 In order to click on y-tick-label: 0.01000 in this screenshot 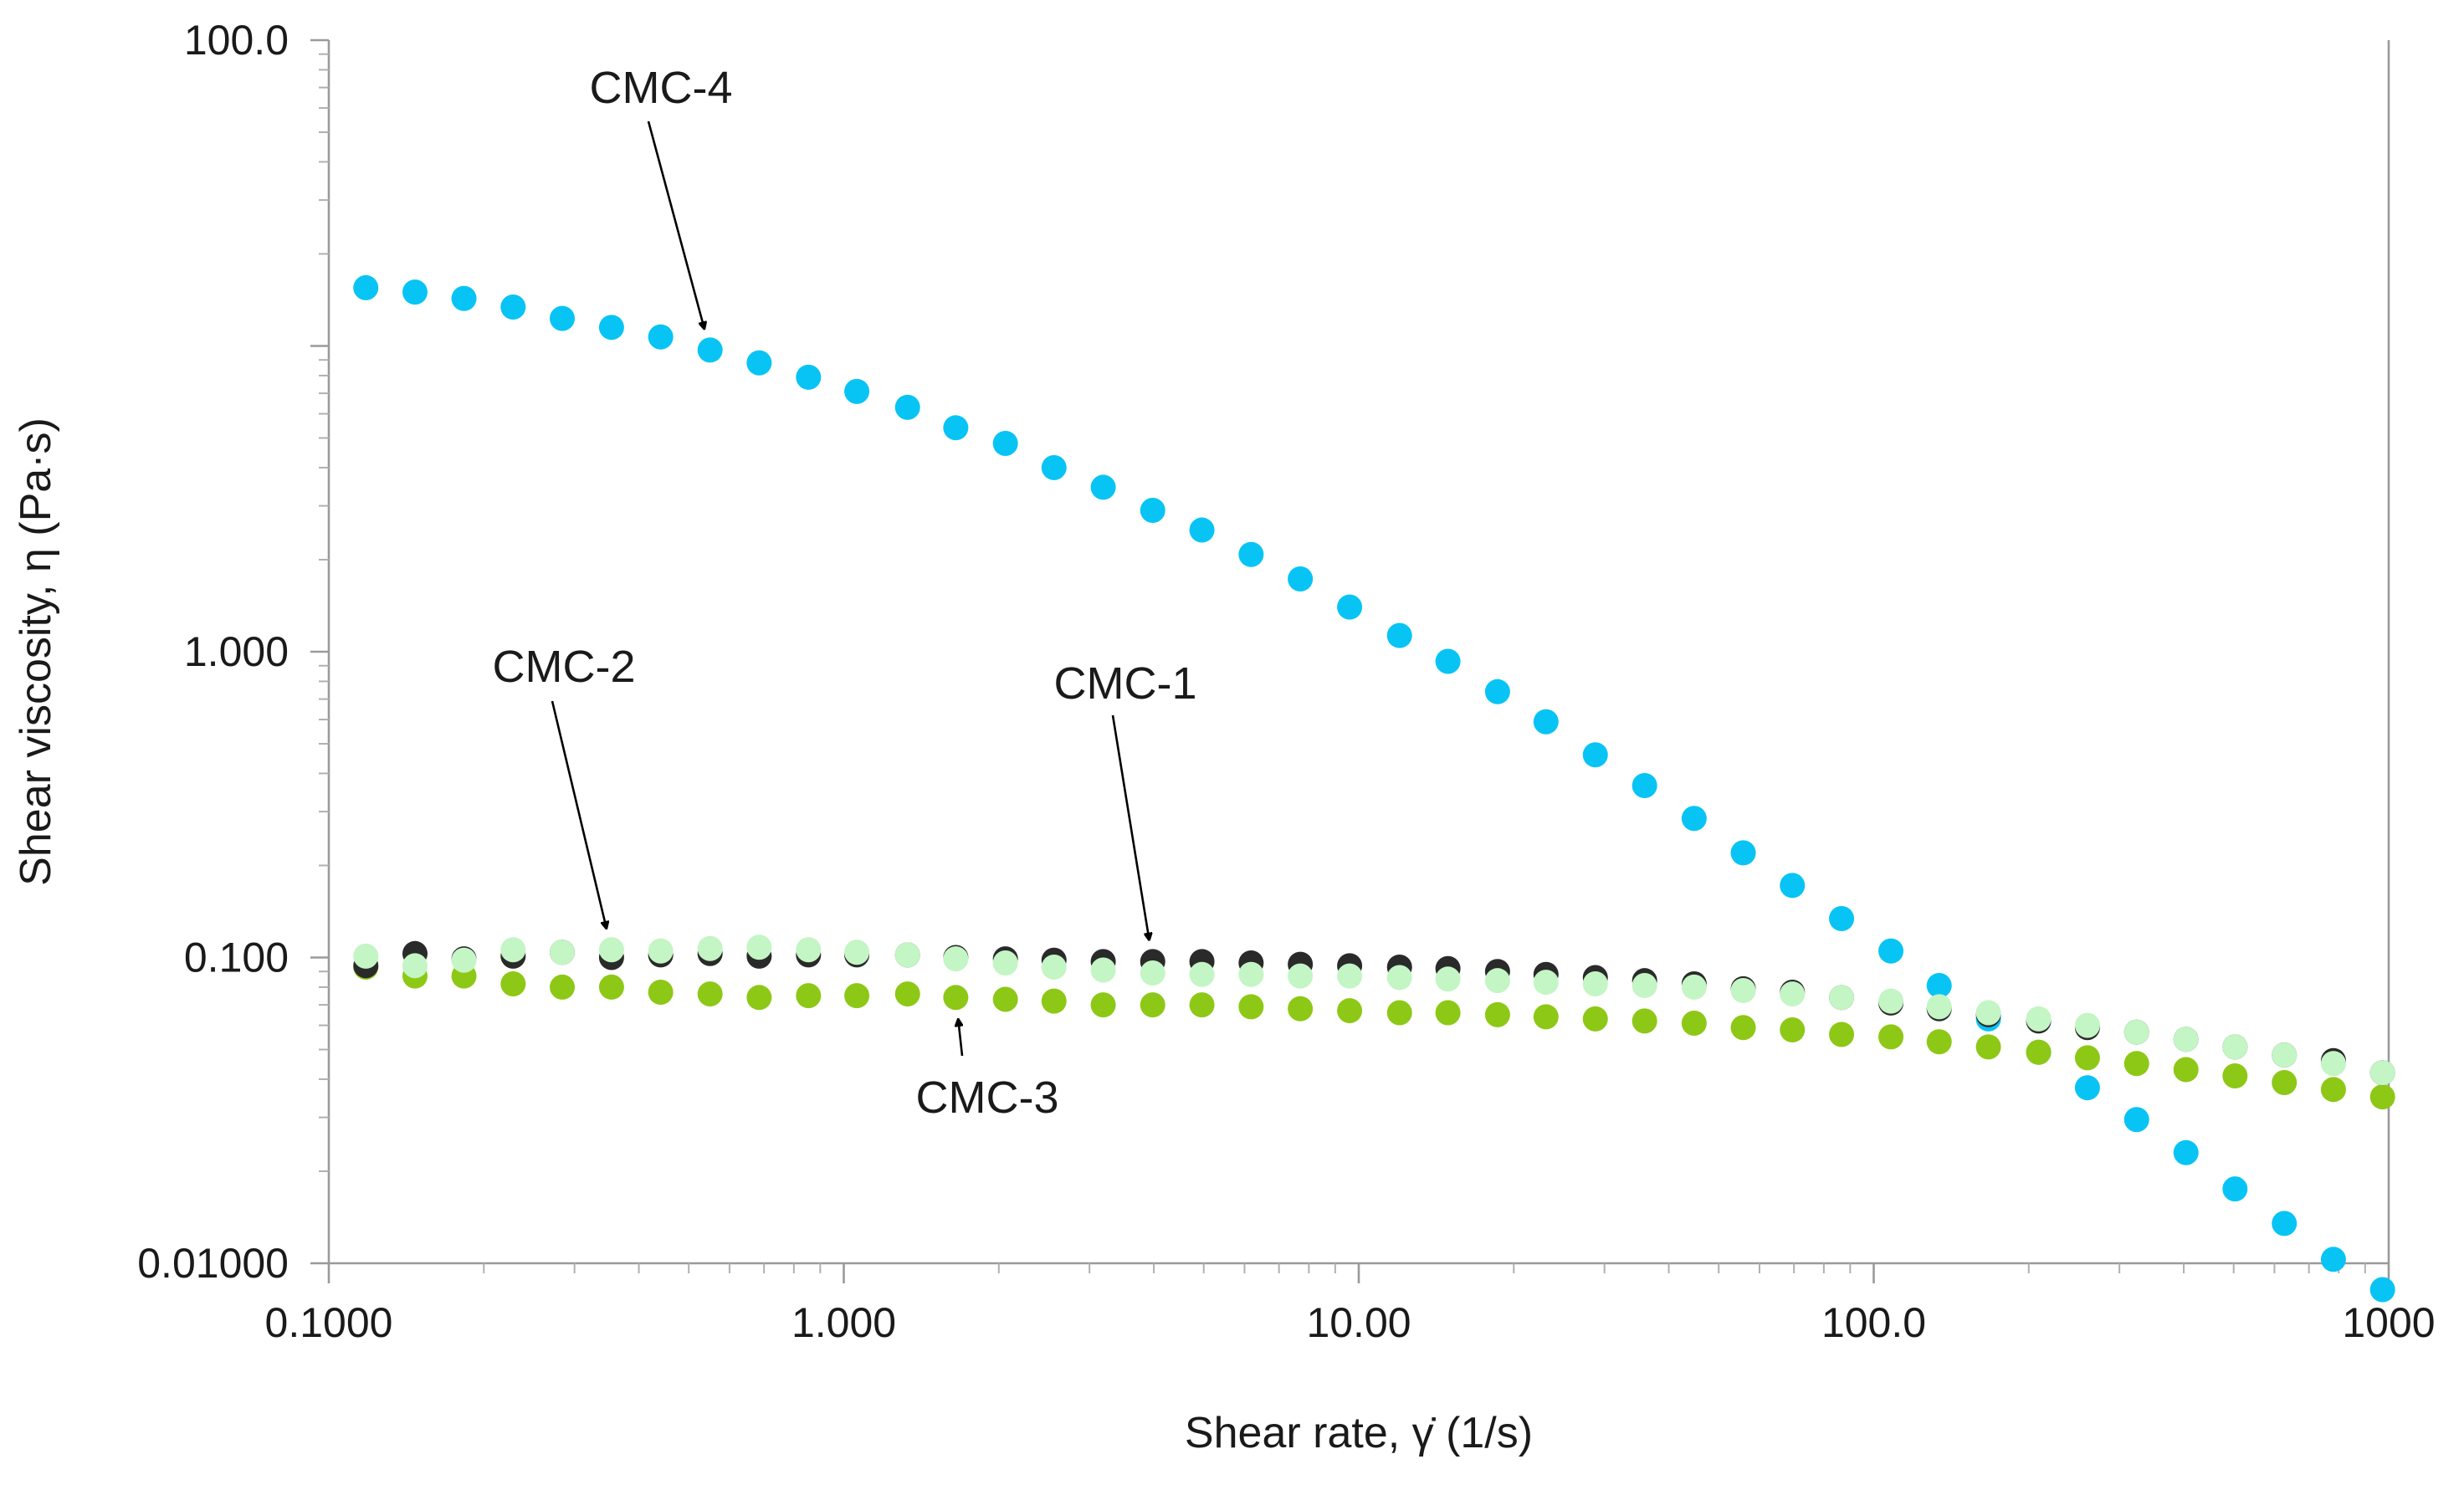, I will do `click(213, 1263)`.